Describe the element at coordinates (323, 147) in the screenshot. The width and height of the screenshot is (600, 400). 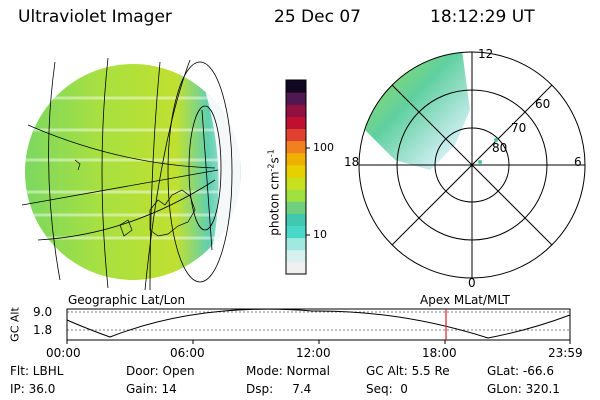
I see `colorbar-tick-100: 100` at that location.